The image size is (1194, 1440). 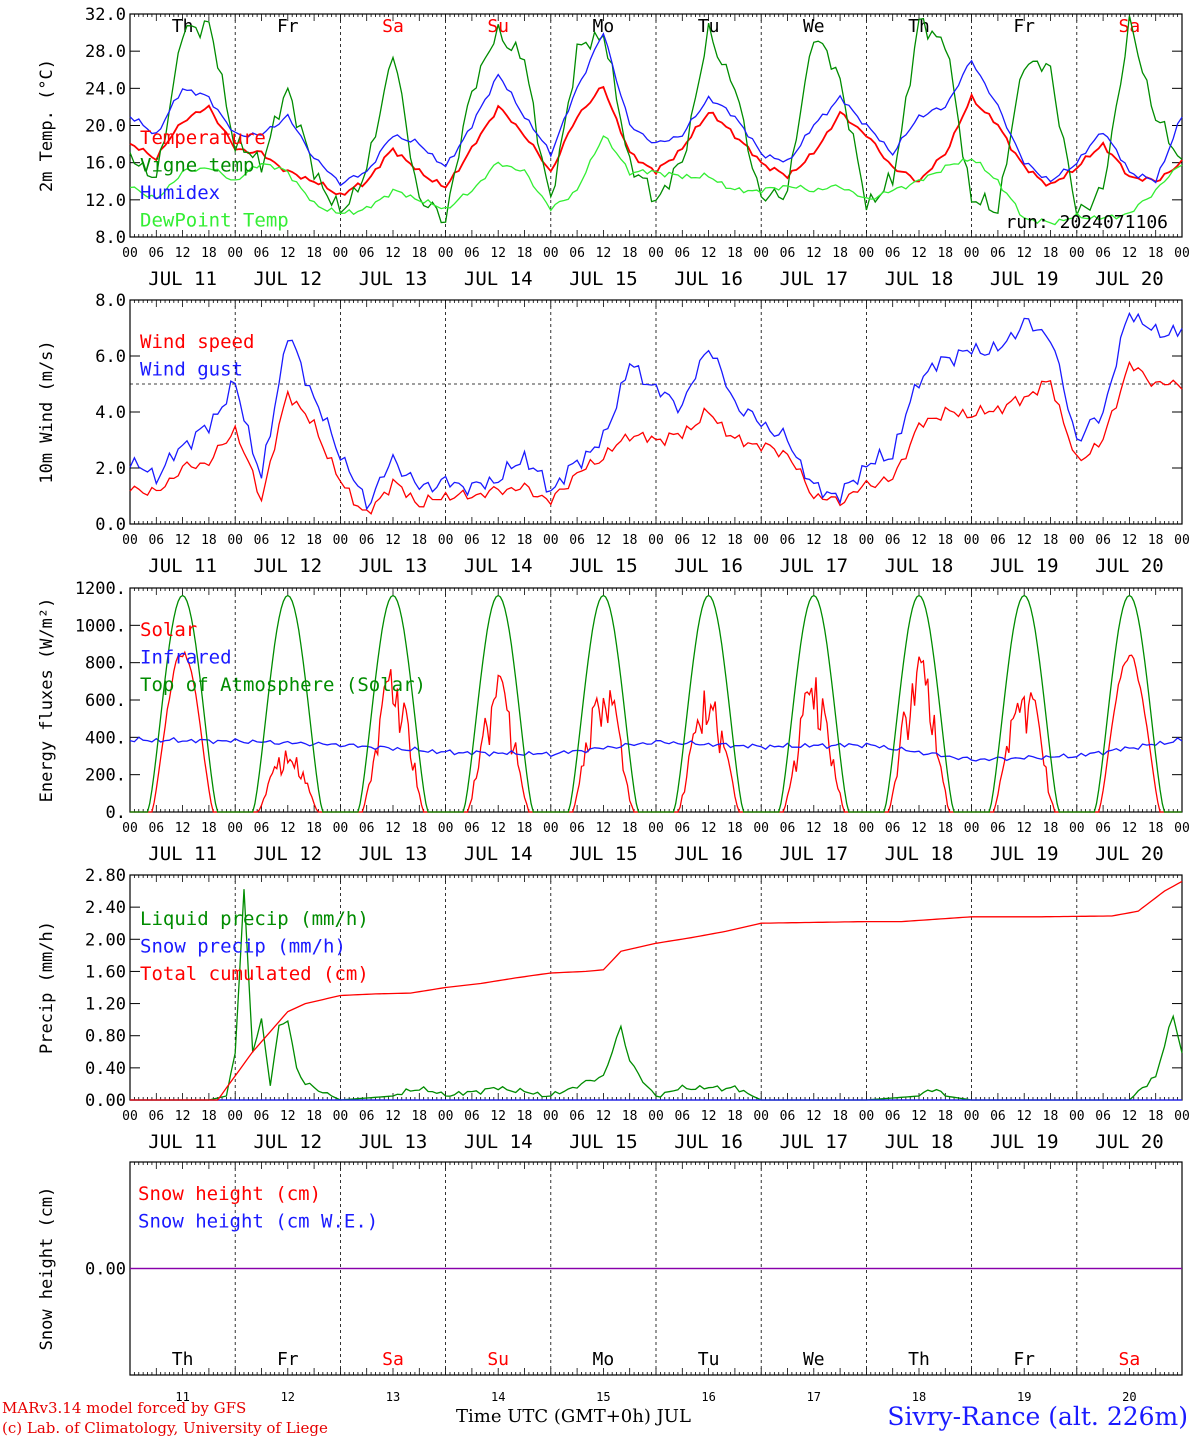 I want to click on legend-entry: Infrared, so click(x=186, y=658).